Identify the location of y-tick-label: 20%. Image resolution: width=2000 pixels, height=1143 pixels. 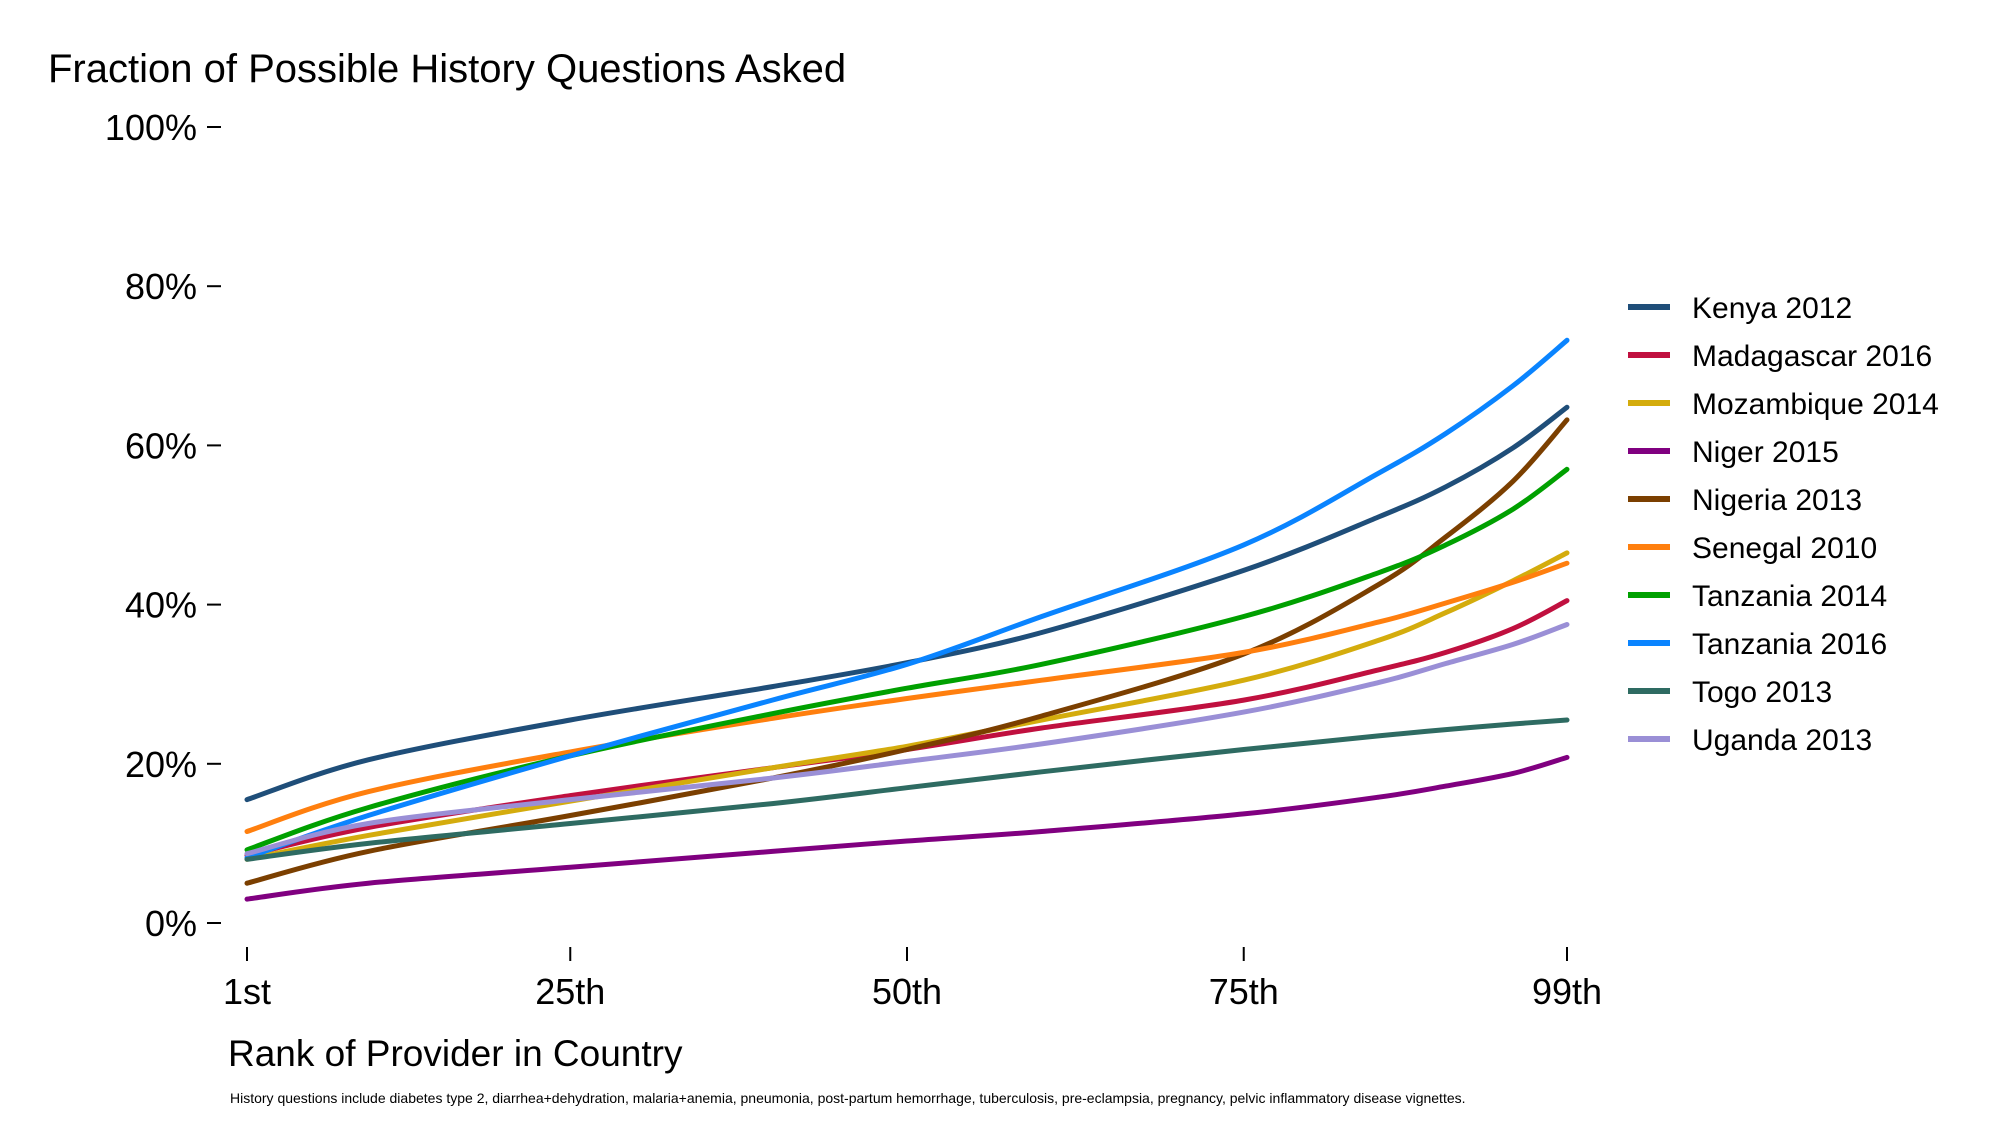
(161, 764).